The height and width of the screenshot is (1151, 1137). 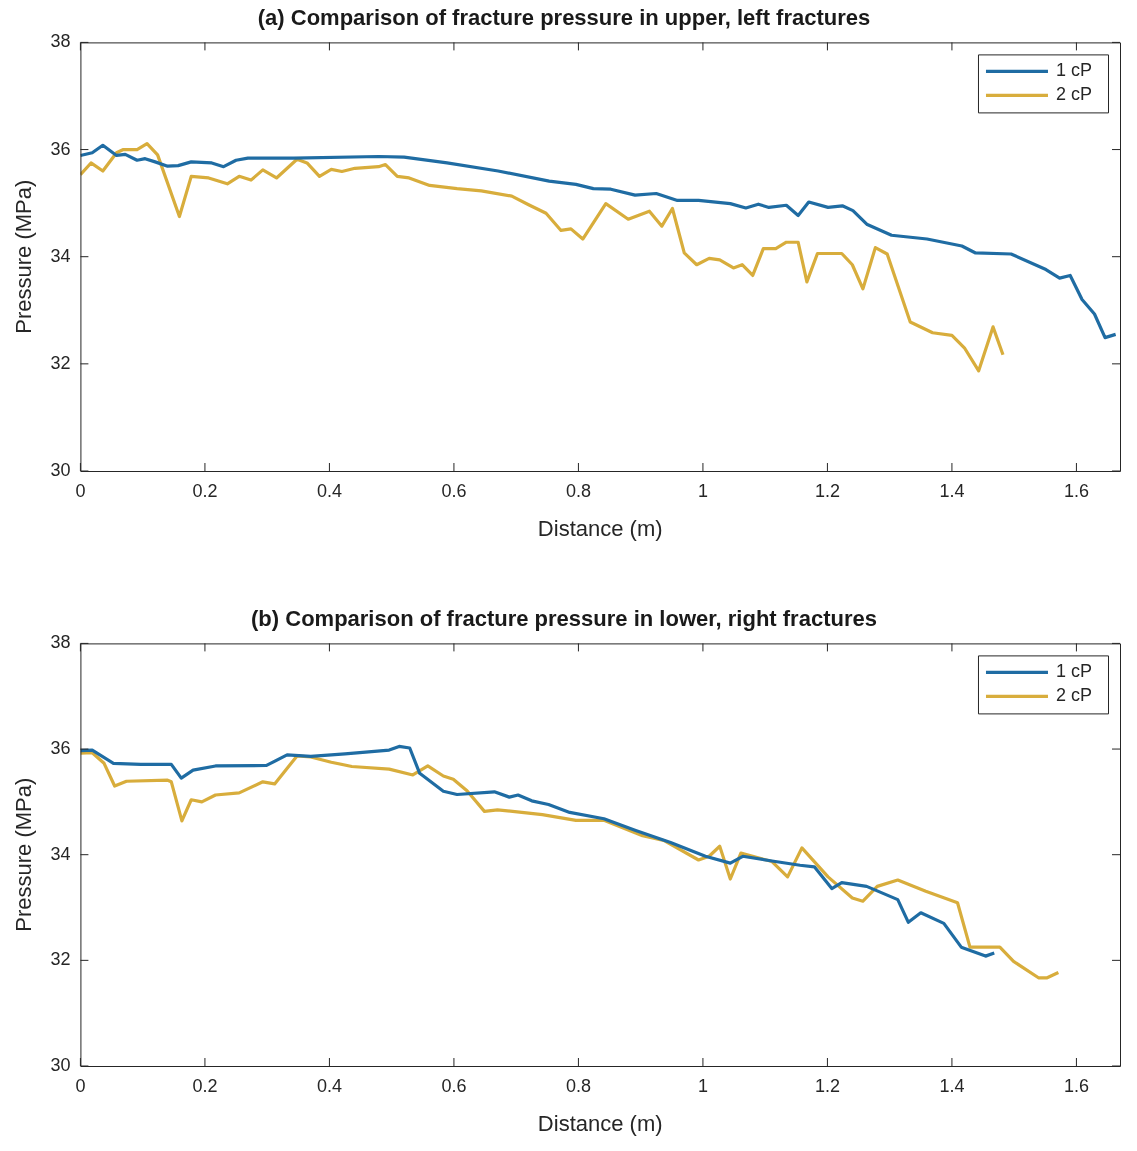 I want to click on chart-title: (a) Comparison of fracture pressure in upper, left fractures, so click(x=564, y=18).